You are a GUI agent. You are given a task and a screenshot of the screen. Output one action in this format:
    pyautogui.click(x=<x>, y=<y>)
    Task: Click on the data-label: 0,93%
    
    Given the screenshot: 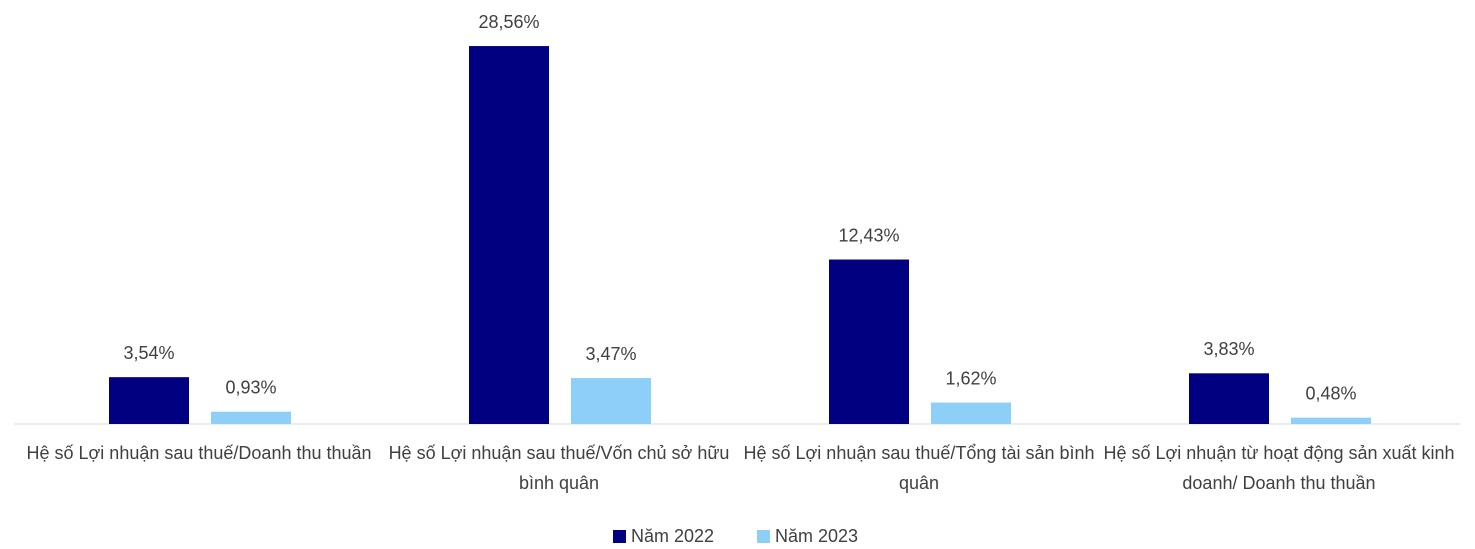 What is the action you would take?
    pyautogui.click(x=250, y=387)
    